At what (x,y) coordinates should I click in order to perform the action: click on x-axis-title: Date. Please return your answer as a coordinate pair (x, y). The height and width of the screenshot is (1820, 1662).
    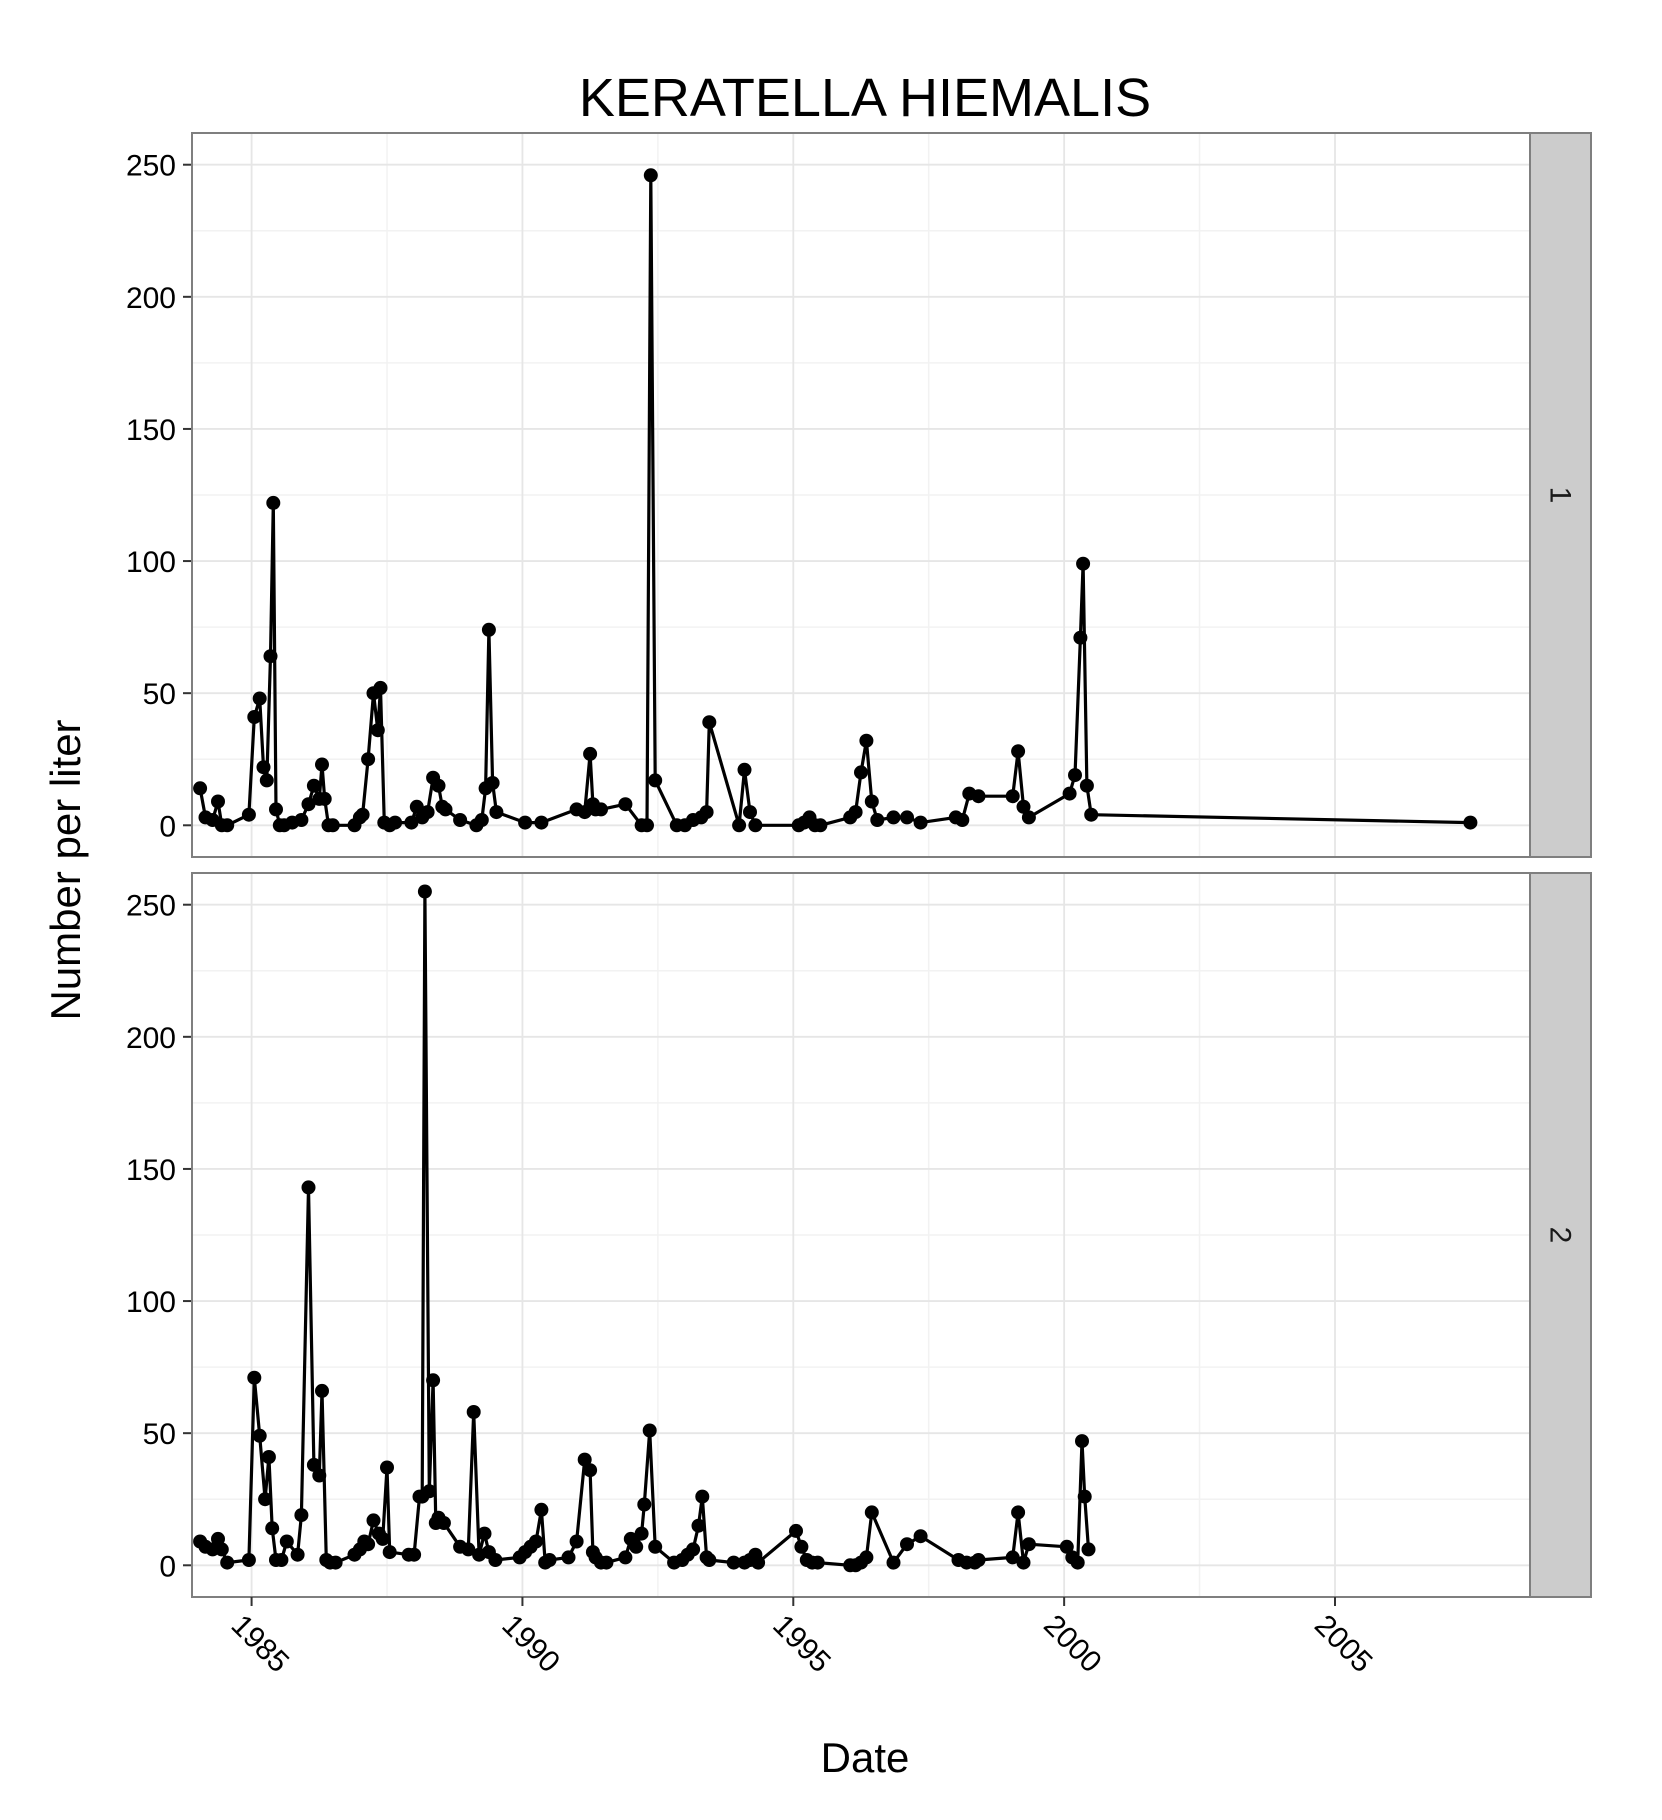
    Looking at the image, I should click on (865, 1757).